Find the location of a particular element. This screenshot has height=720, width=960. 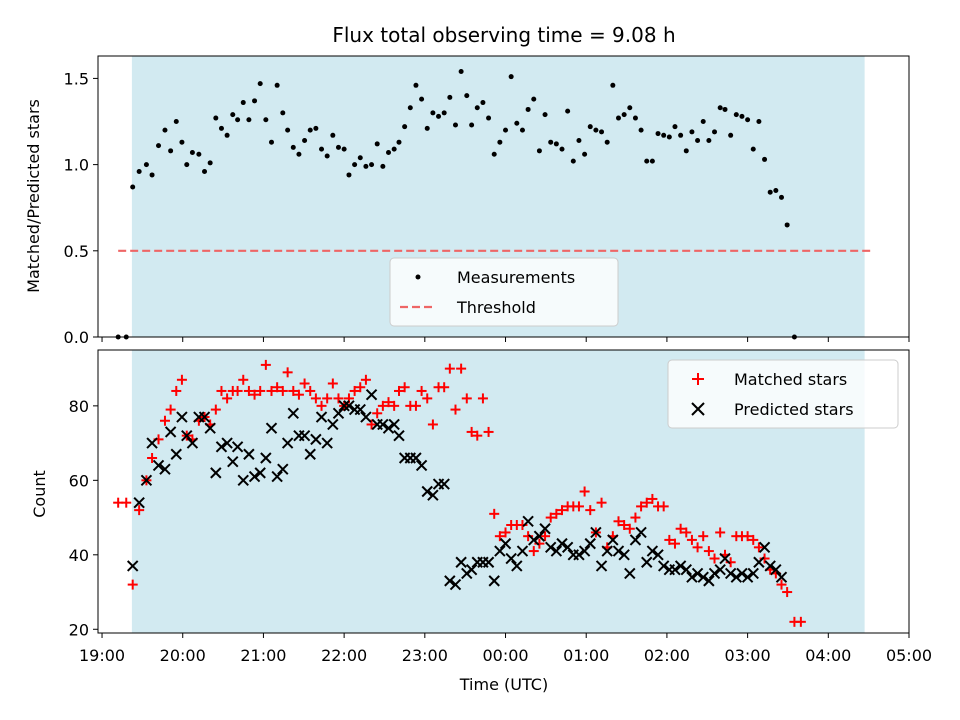

bottom-legend-box is located at coordinates (783, 394).